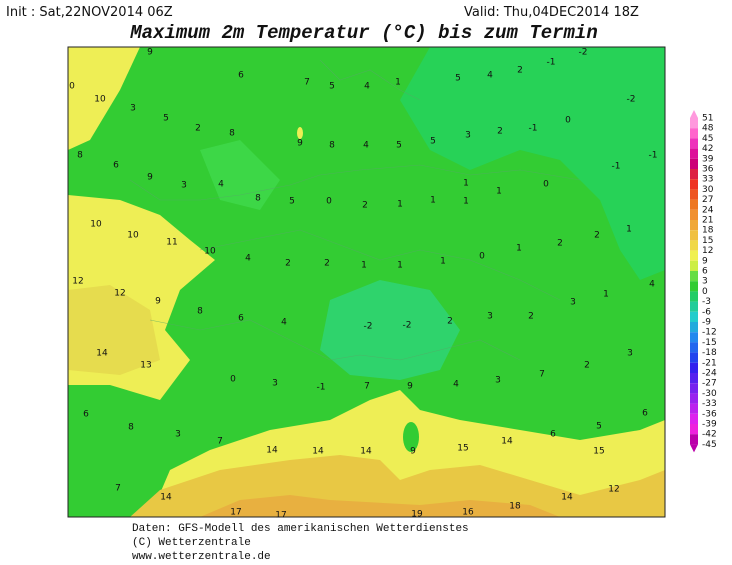 The height and width of the screenshot is (565, 732). Describe the element at coordinates (171, 243) in the screenshot. I see `temperature-value: 11` at that location.